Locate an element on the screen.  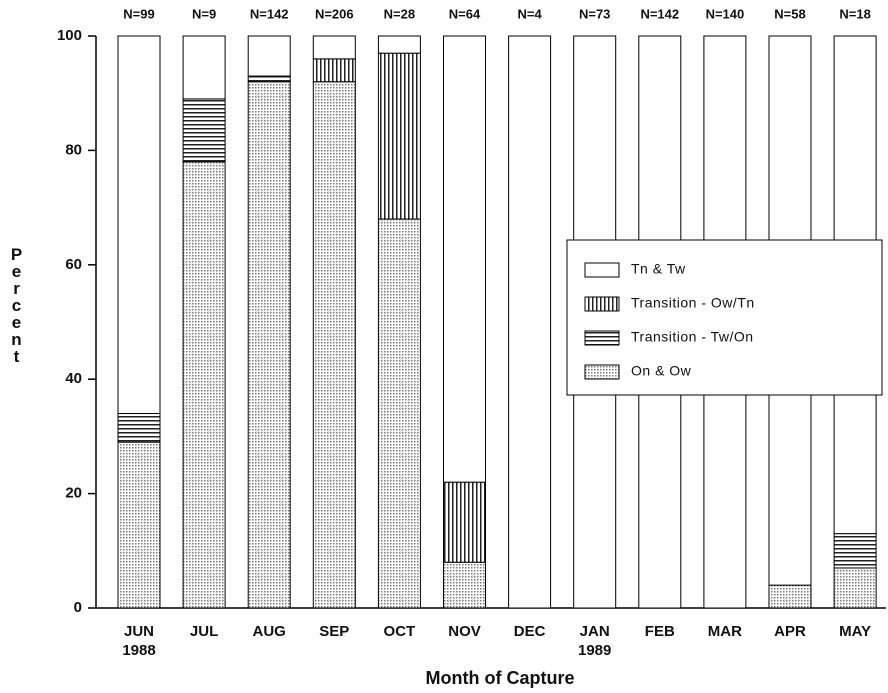
y-axis-label: Percent is located at coordinates (16, 304).